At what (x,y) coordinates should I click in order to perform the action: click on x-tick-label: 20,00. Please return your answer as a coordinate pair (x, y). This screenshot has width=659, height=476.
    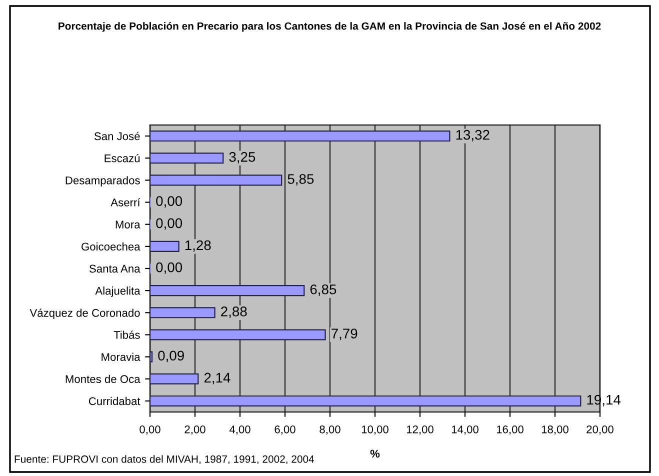
    Looking at the image, I should click on (600, 430).